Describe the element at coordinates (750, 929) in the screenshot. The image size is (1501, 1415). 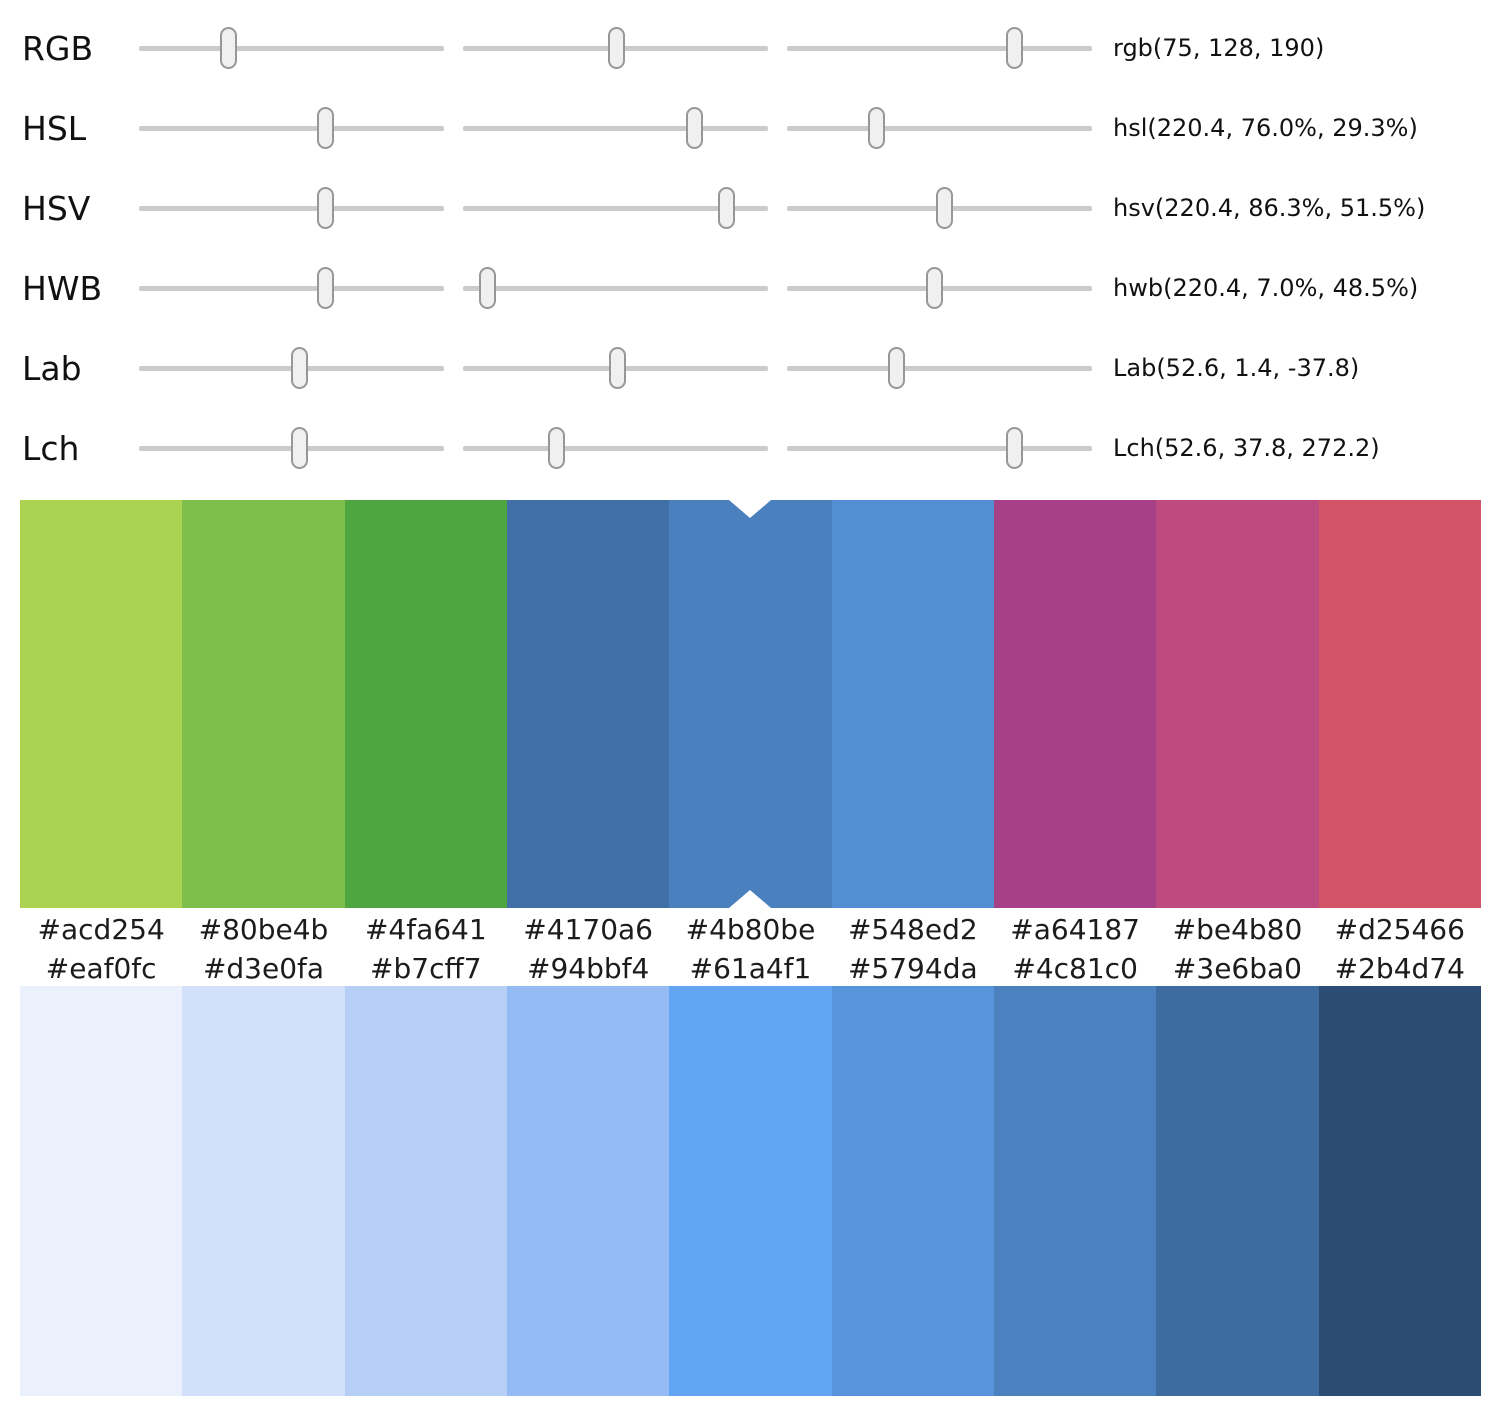
I see `hex-label: #4b80be` at that location.